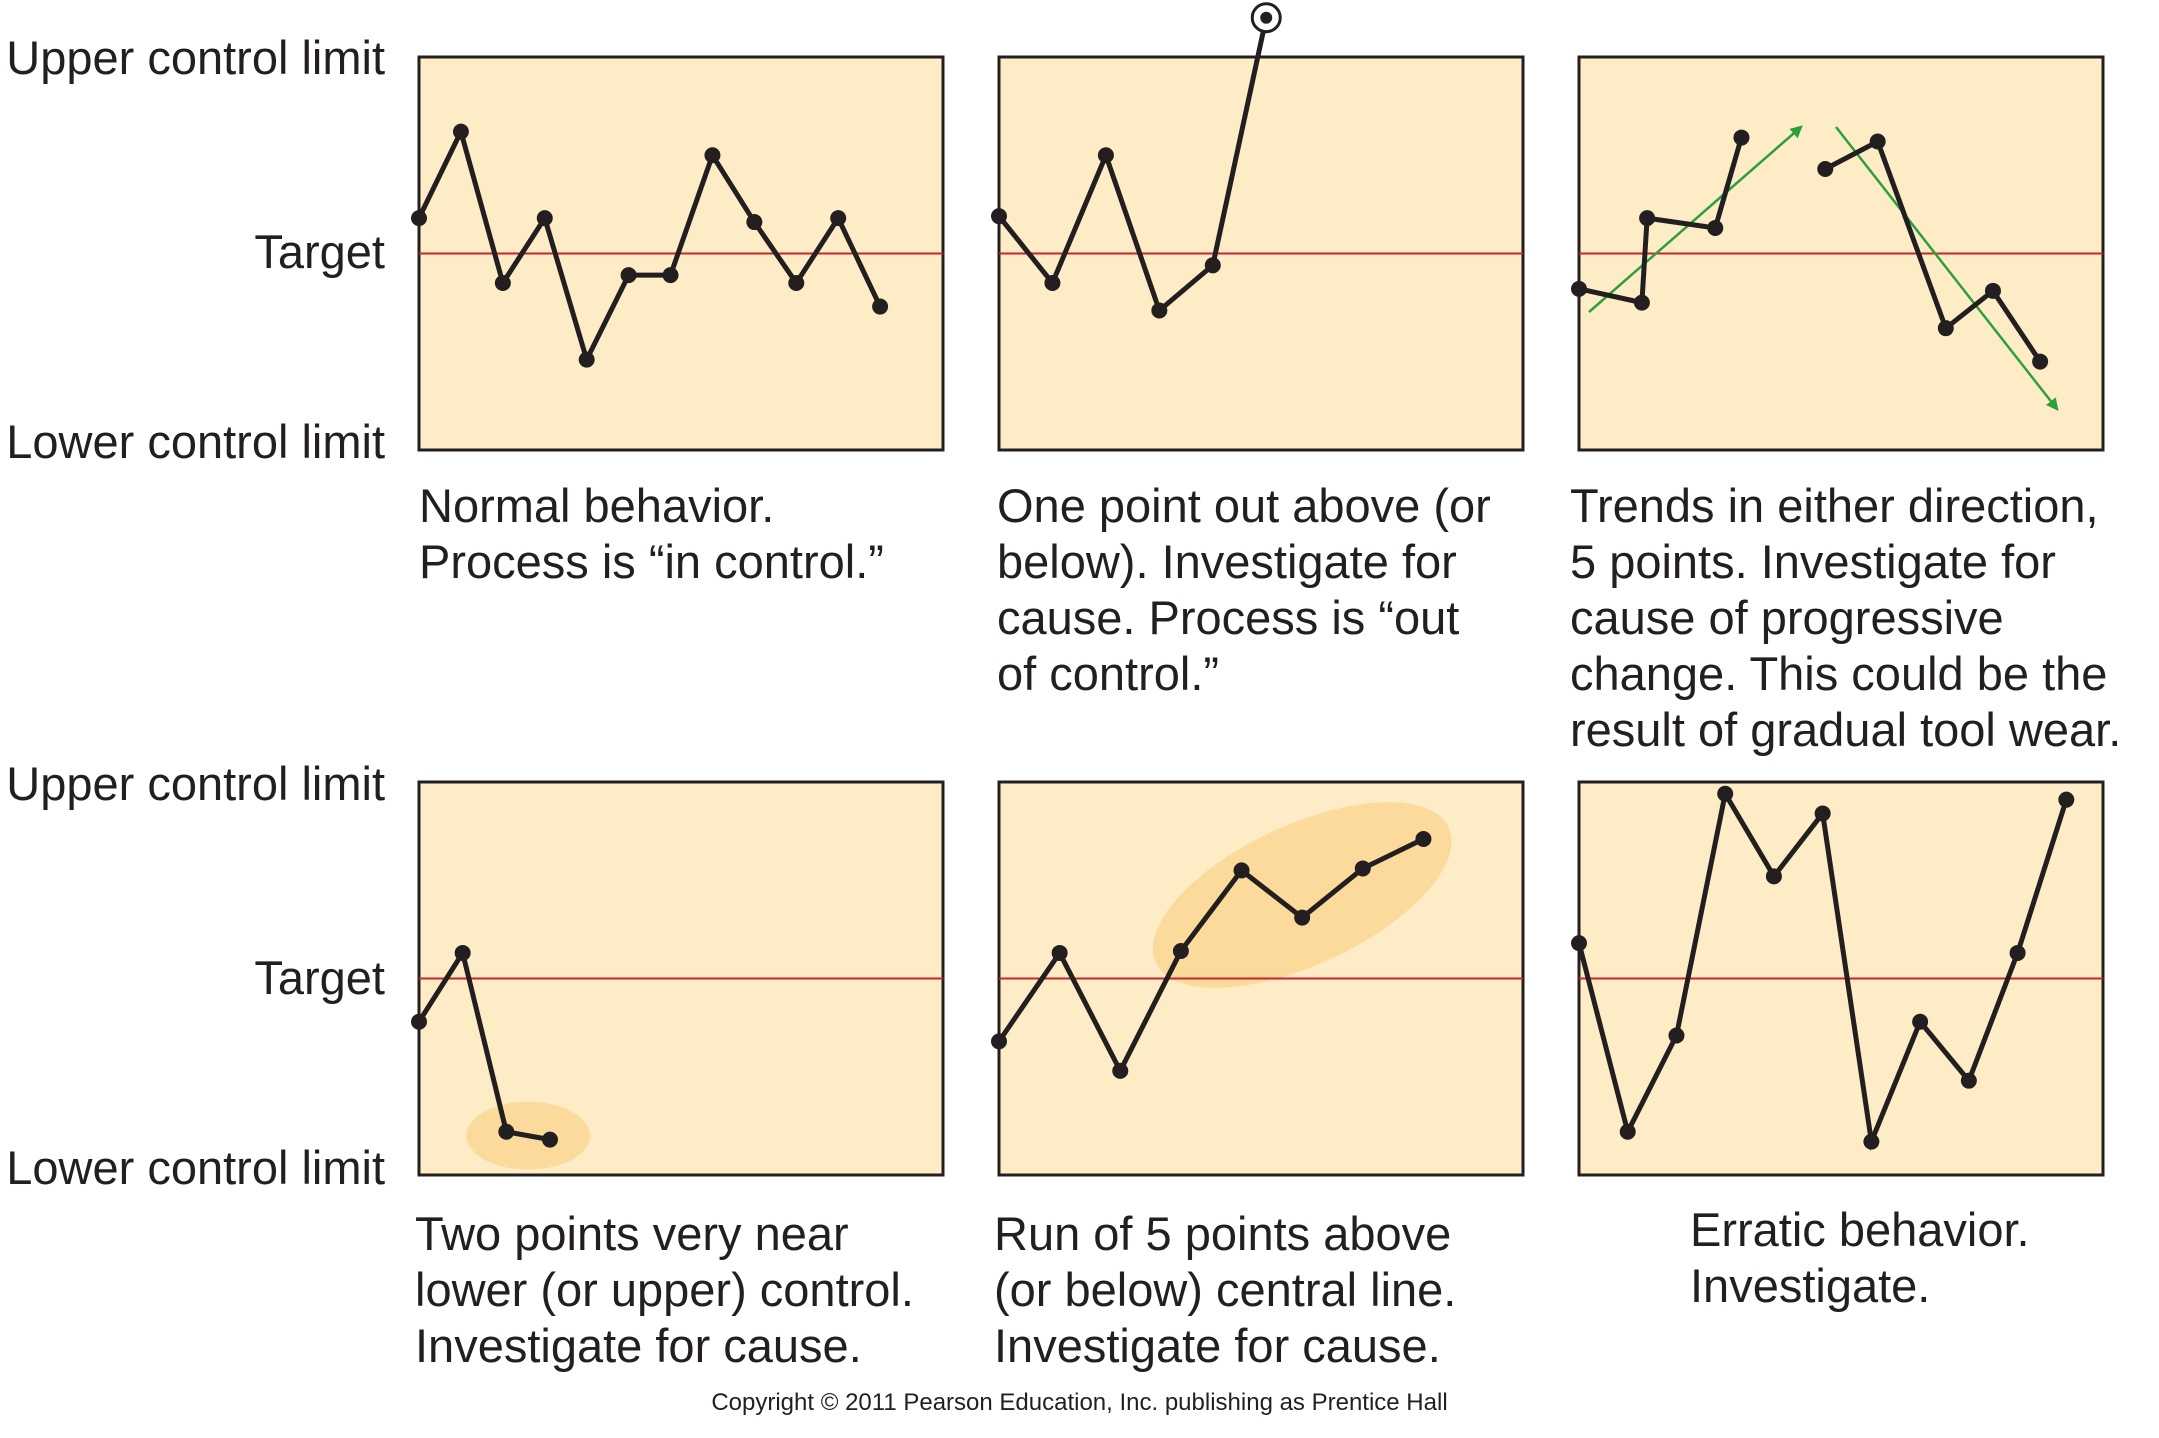  Describe the element at coordinates (195, 441) in the screenshot. I see `lower-control-limit-label-row1: Lower control limit` at that location.